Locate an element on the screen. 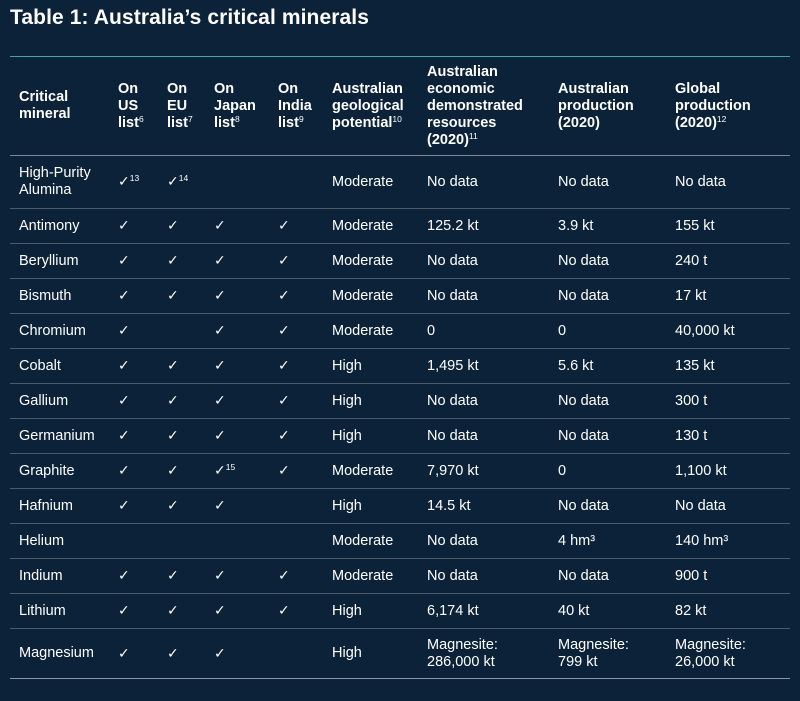 Image resolution: width=800 pixels, height=701 pixels. global-production-cell-text: 40,000 kt is located at coordinates (705, 330).